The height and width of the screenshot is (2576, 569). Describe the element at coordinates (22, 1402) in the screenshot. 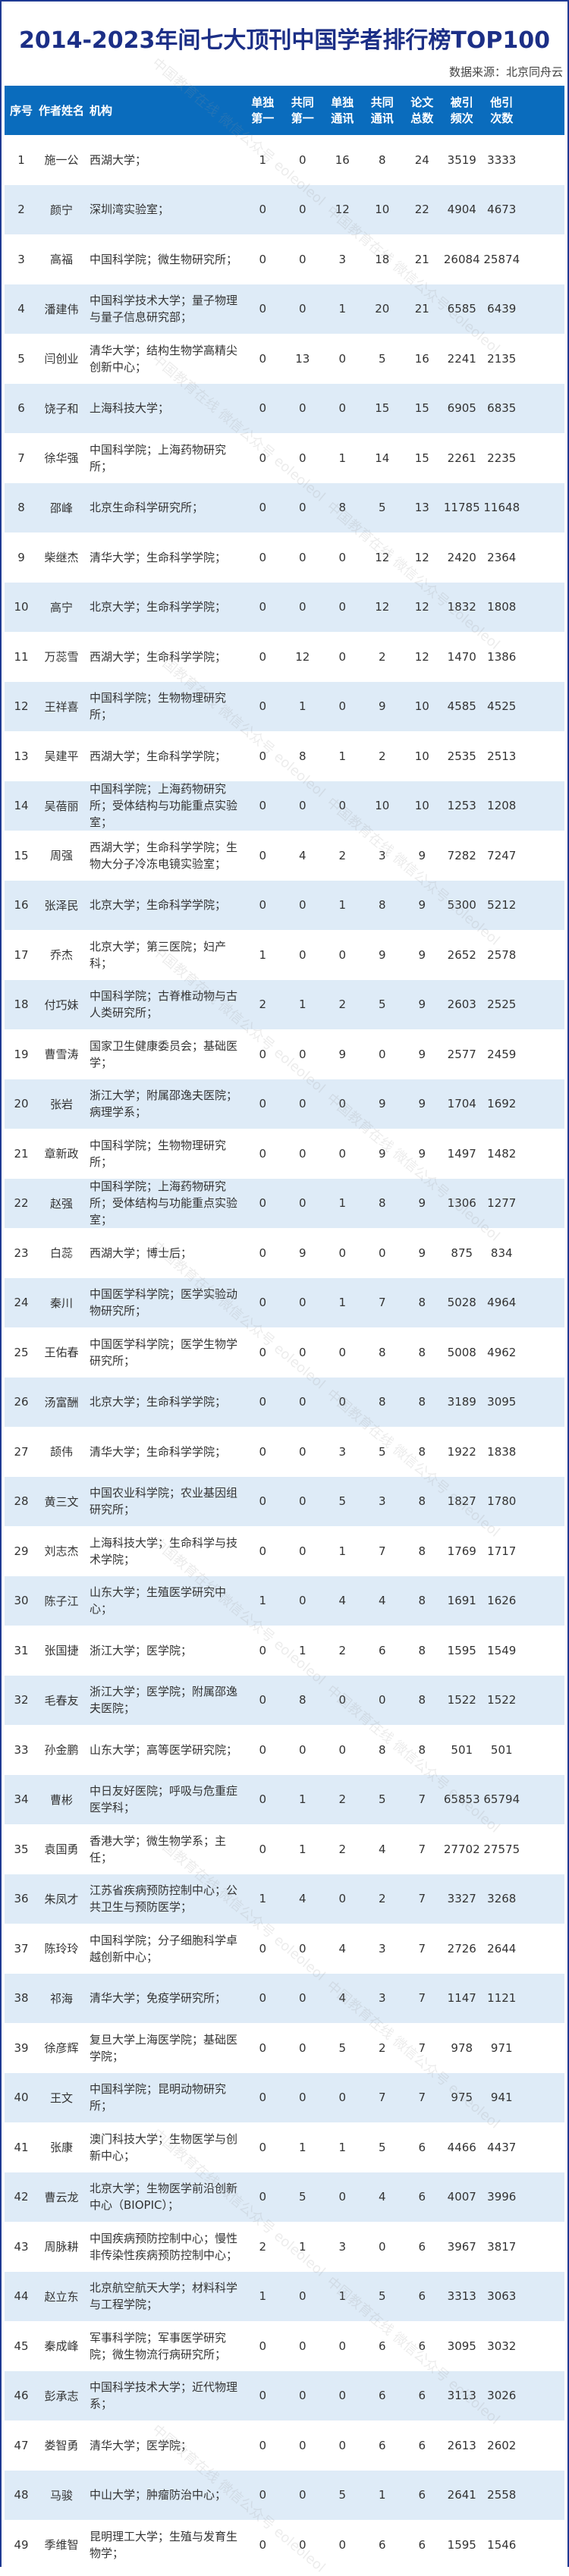

I see `cell-rank: 26` at that location.